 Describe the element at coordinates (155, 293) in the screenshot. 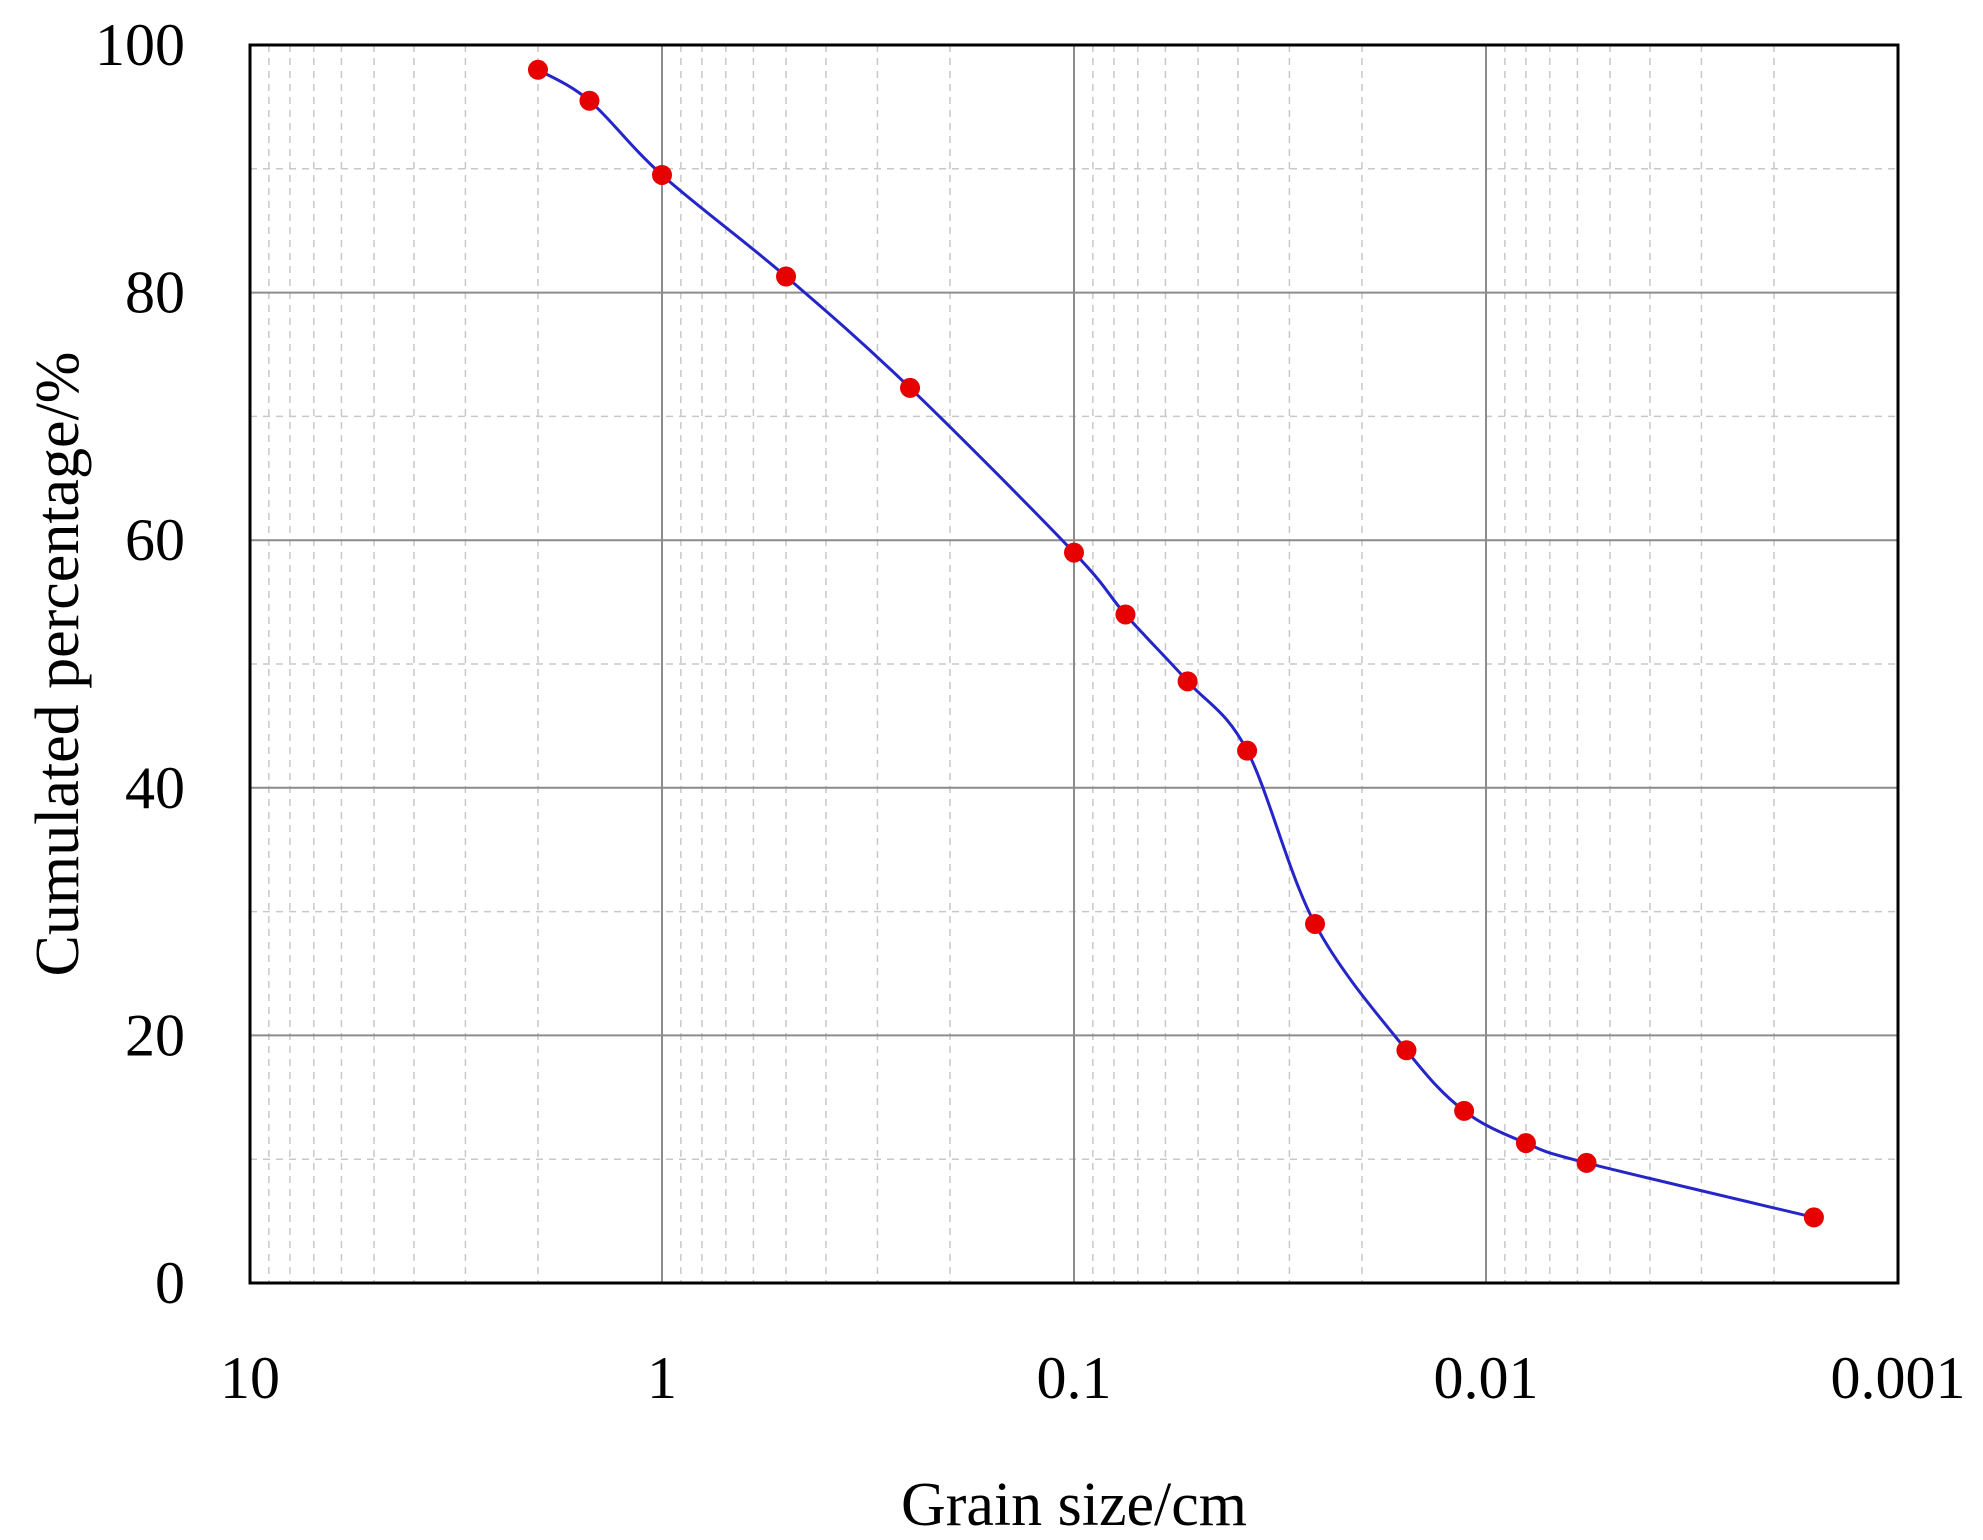

I see `y-tick-label: 80` at that location.